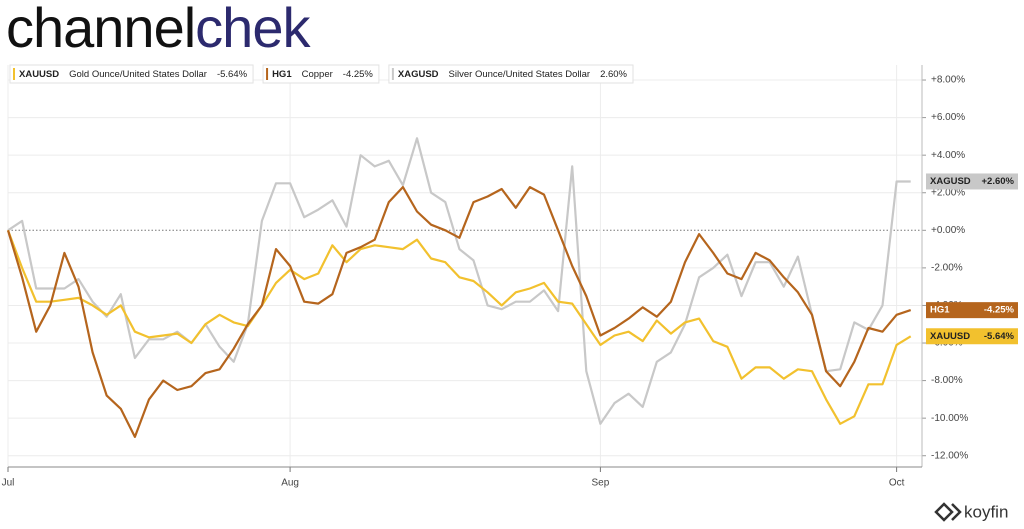 Image resolution: width=1024 pixels, height=529 pixels. I want to click on end-badge-value: -5.64%, so click(999, 336).